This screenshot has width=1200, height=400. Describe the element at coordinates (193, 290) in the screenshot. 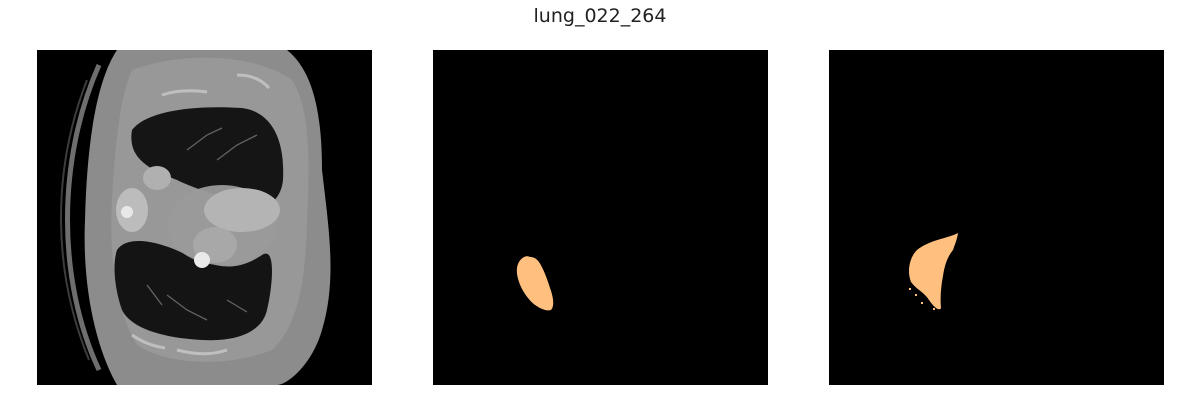

I see `lower-lung` at that location.